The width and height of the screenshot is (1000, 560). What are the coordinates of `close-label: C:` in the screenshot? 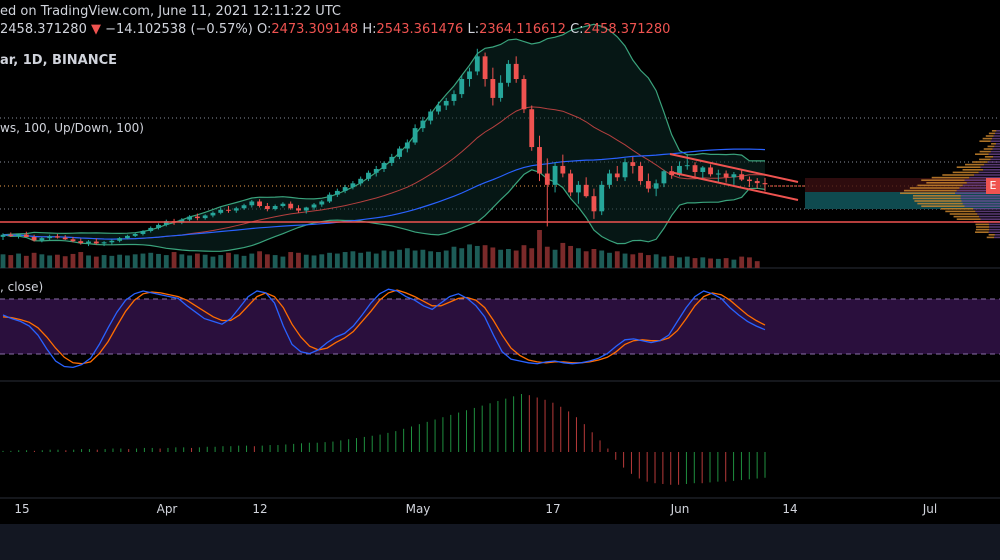 It's located at (577, 29).